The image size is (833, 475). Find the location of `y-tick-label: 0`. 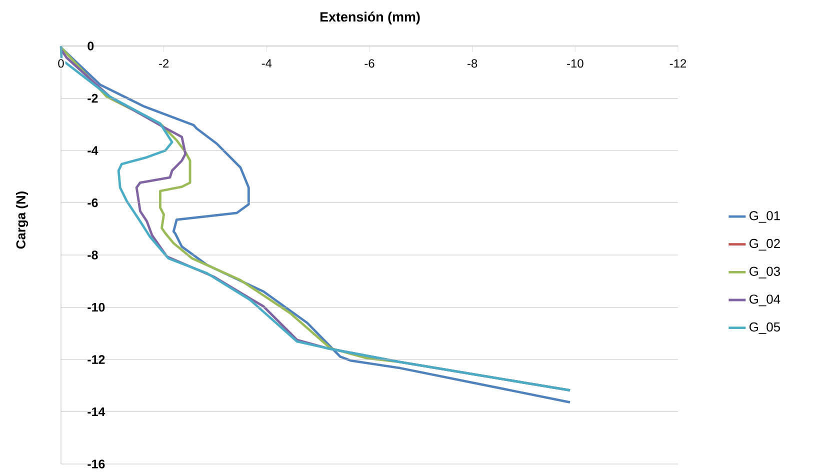

y-tick-label: 0 is located at coordinates (91, 46).